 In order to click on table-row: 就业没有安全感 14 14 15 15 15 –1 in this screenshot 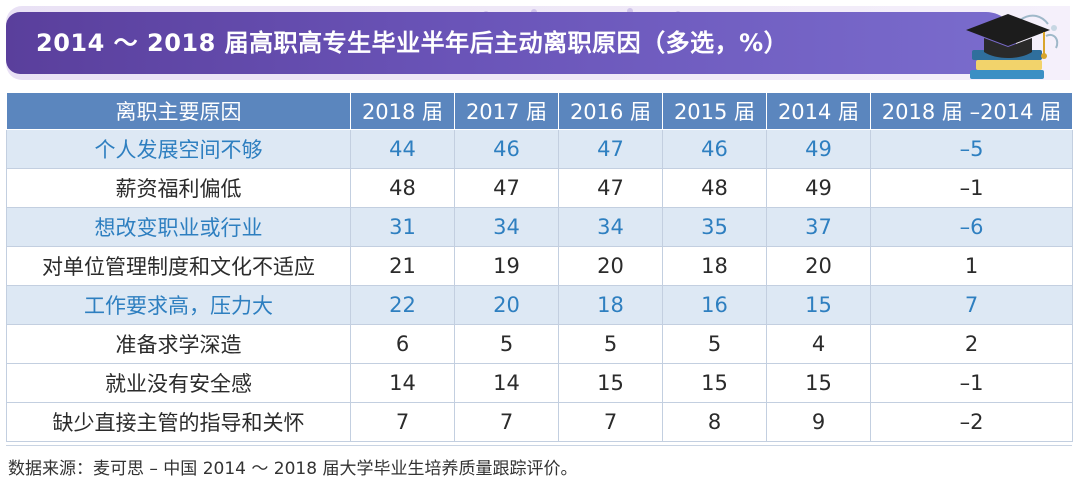, I will do `click(539, 383)`.